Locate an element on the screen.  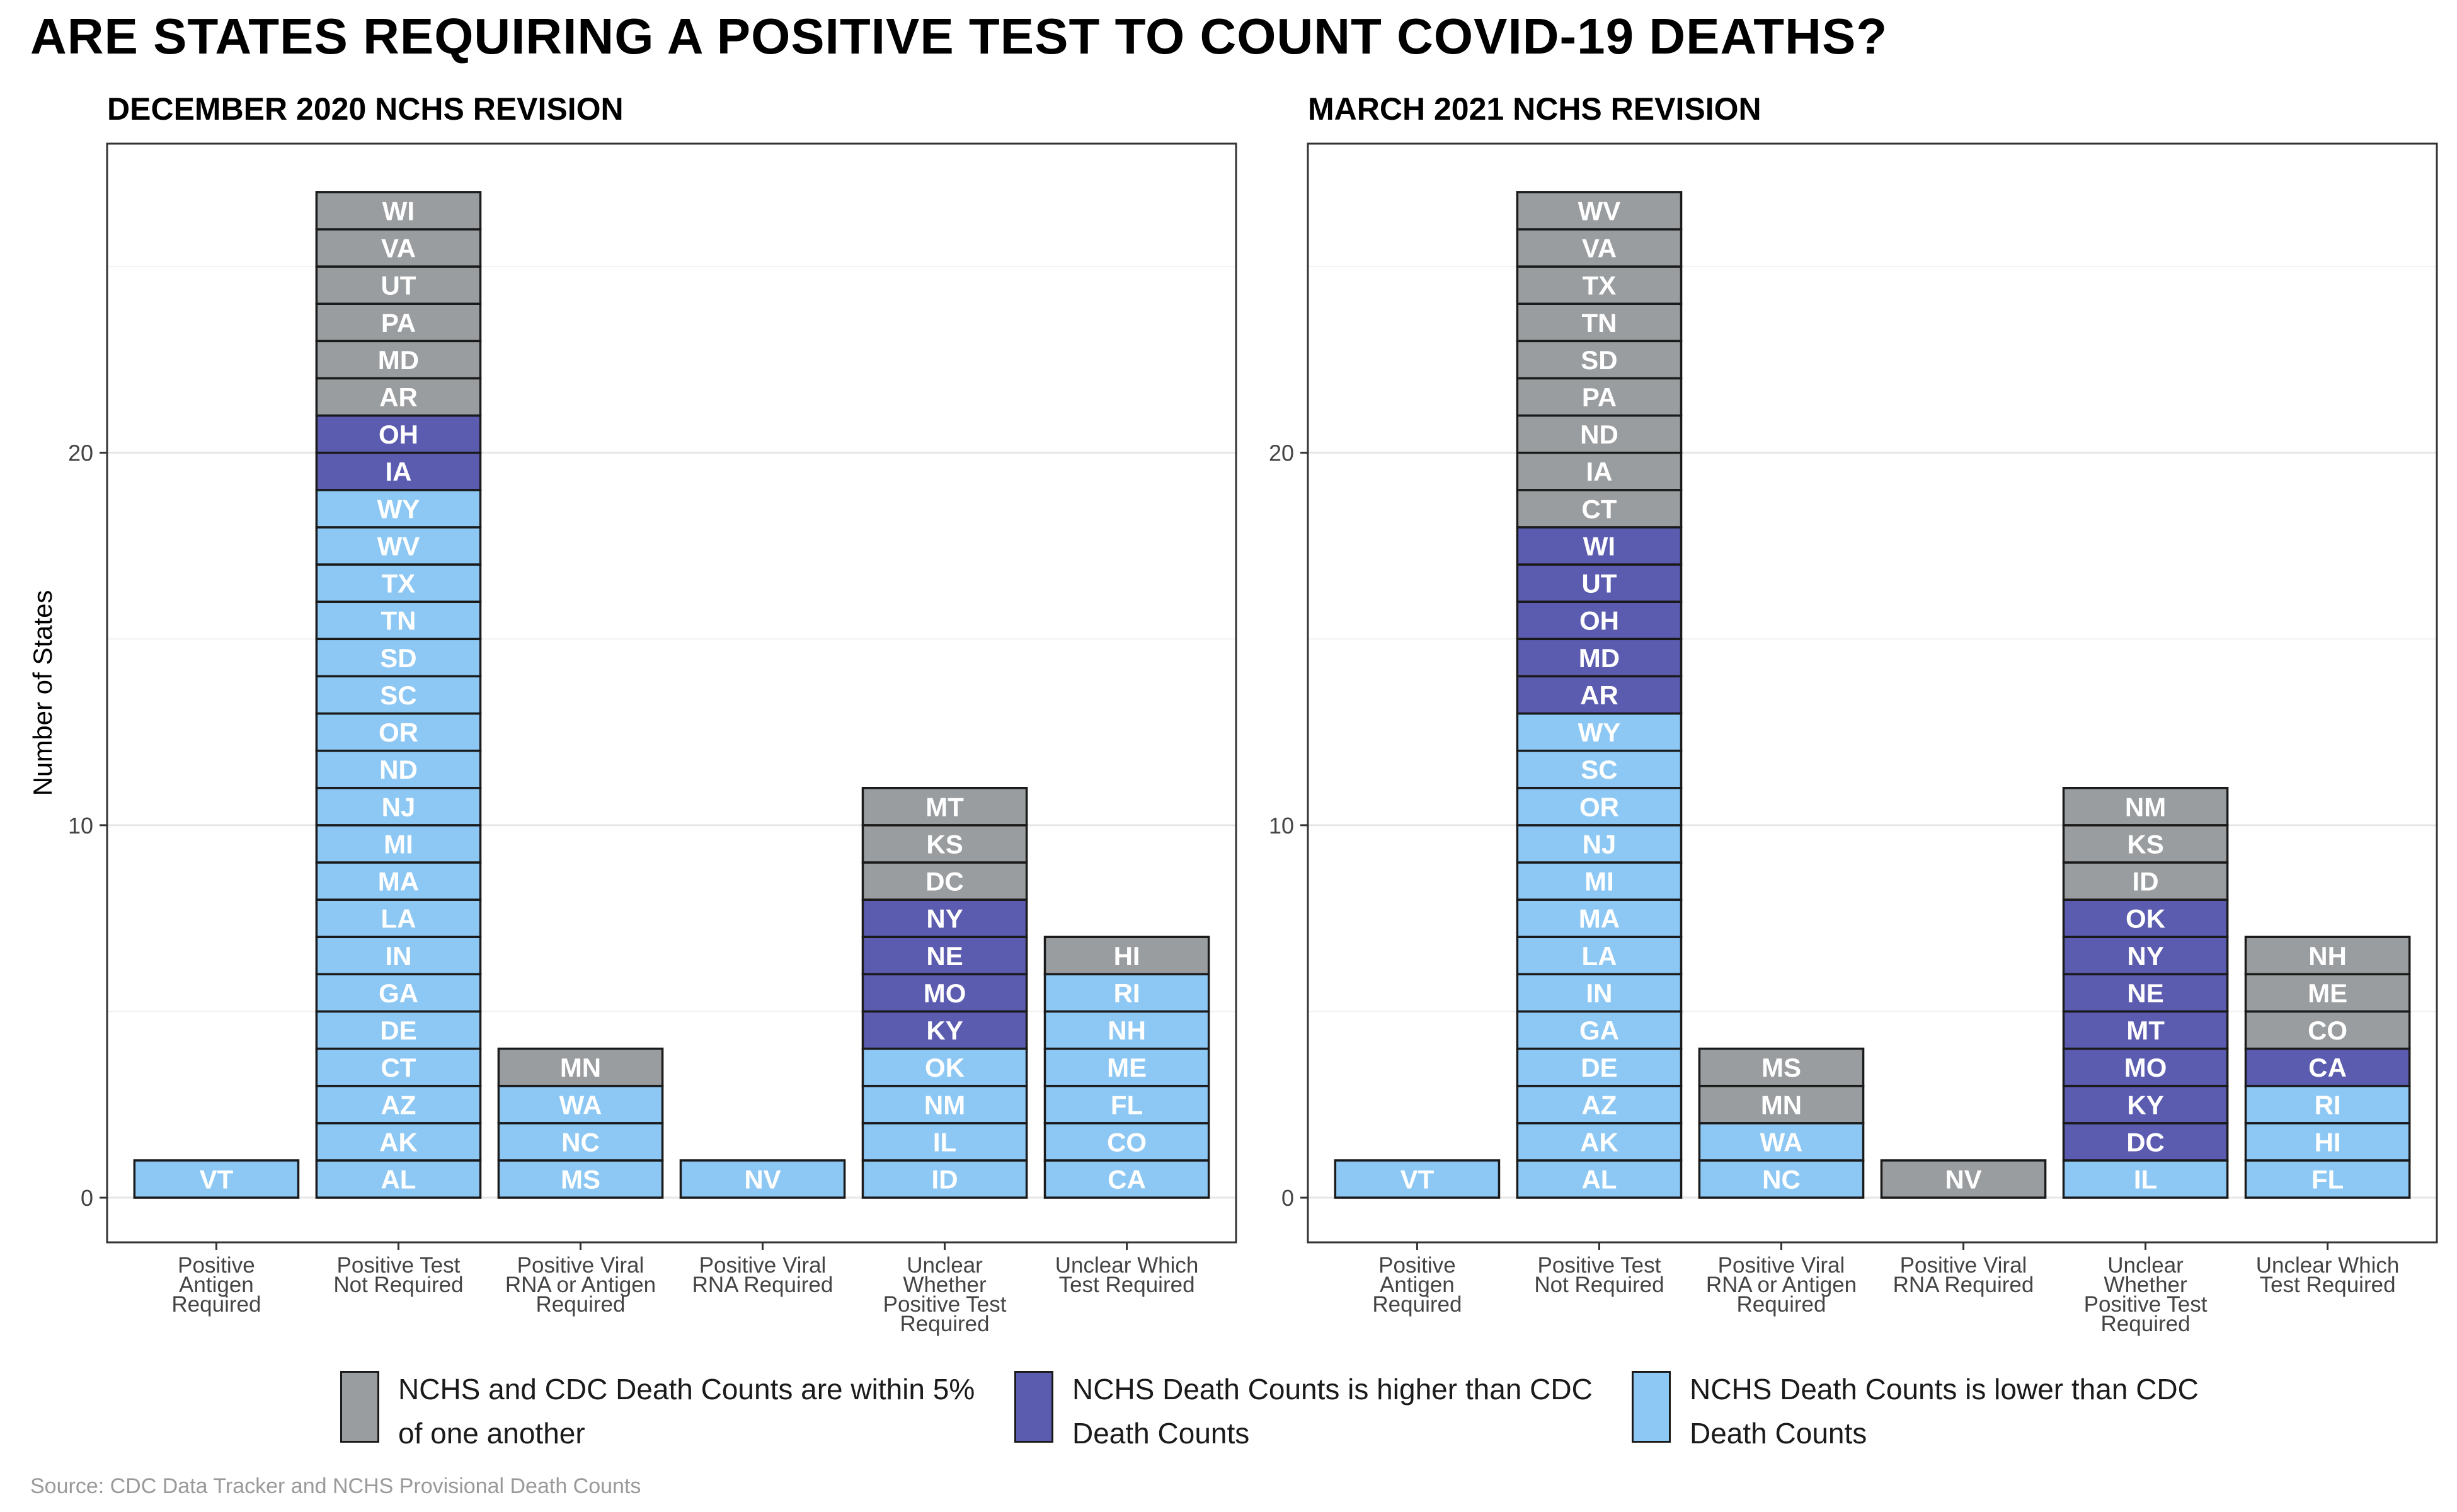
bar-segment-label: MT is located at coordinates (944, 807).